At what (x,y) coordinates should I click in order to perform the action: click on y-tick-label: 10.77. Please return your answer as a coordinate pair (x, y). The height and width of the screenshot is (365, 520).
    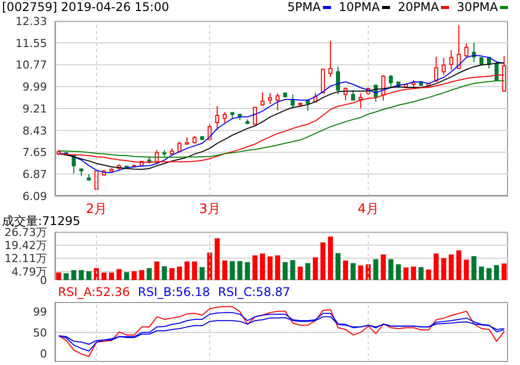
    Looking at the image, I should click on (31, 65).